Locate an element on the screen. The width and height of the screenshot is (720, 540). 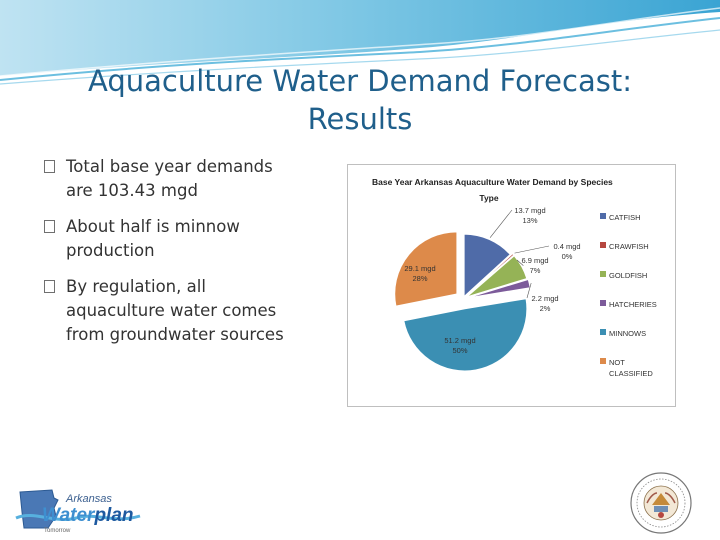
data-label-value: 13.7 mgd is located at coordinates (529, 210).